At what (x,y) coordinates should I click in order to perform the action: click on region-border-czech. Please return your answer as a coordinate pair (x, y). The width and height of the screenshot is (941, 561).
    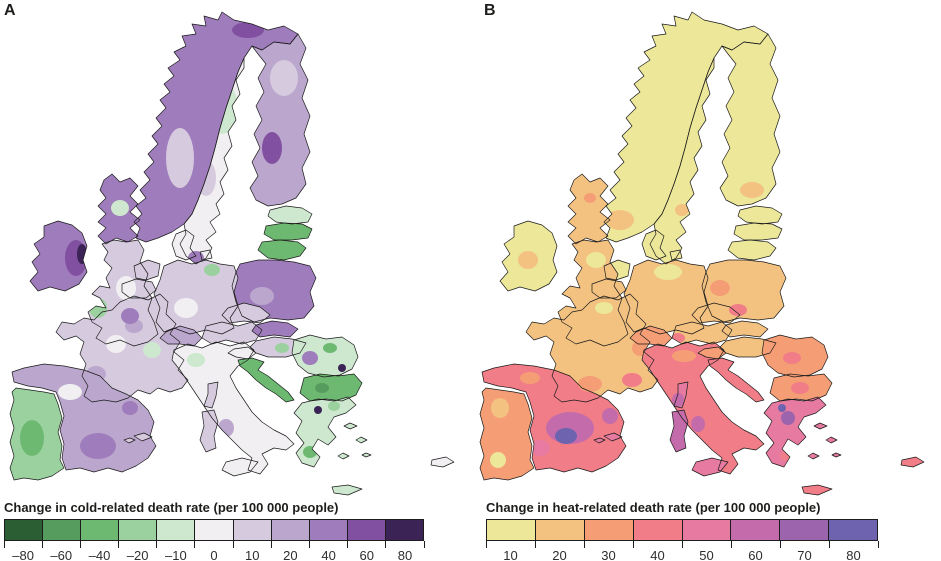
    Looking at the image, I should click on (246, 313).